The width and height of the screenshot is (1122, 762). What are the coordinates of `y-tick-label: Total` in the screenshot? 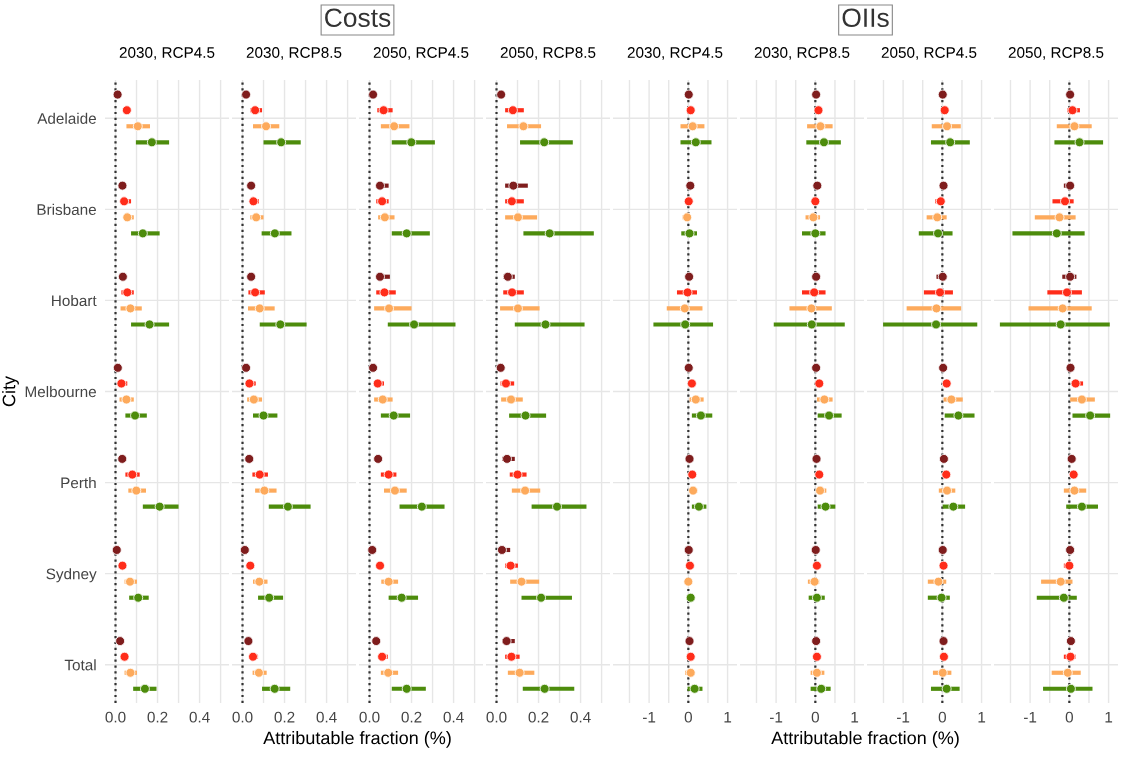 It's located at (80, 665).